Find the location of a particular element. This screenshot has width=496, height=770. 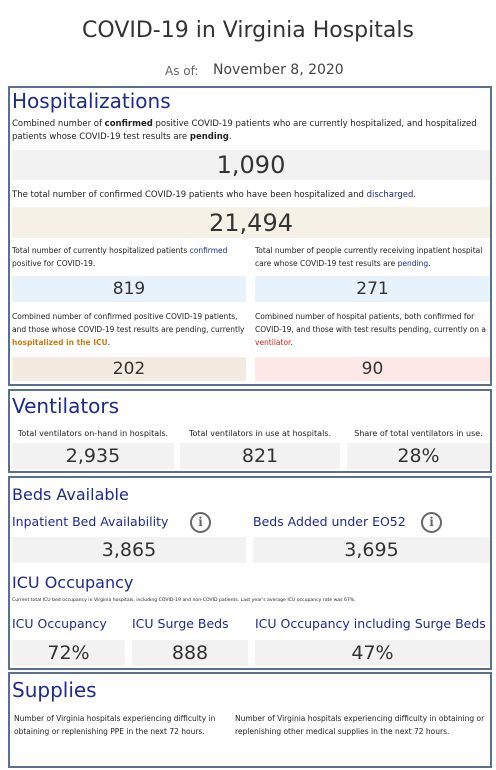

label: Total ventilators in use at hospitals. is located at coordinates (260, 433).